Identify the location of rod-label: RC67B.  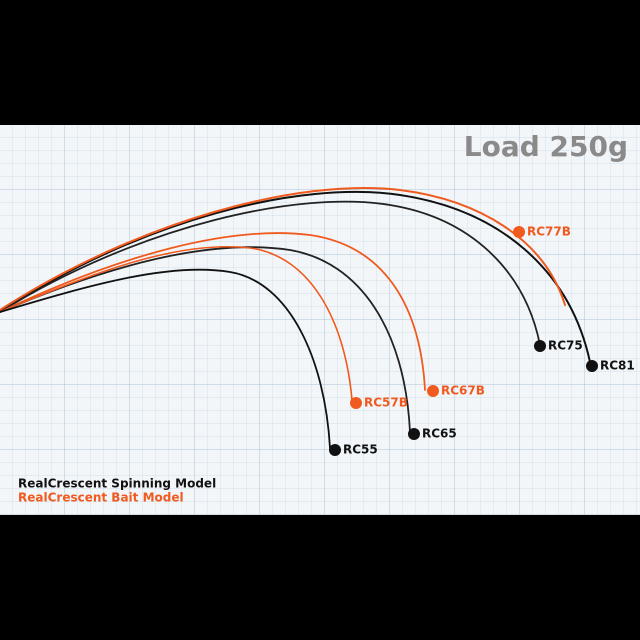
(463, 391).